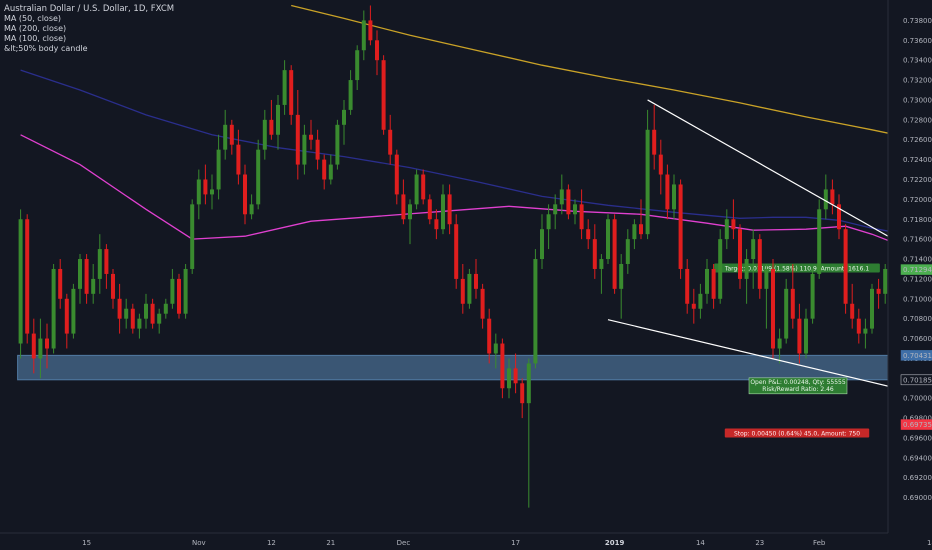 The width and height of the screenshot is (932, 550). Describe the element at coordinates (917, 299) in the screenshot. I see `price-tick: 0.71000` at that location.